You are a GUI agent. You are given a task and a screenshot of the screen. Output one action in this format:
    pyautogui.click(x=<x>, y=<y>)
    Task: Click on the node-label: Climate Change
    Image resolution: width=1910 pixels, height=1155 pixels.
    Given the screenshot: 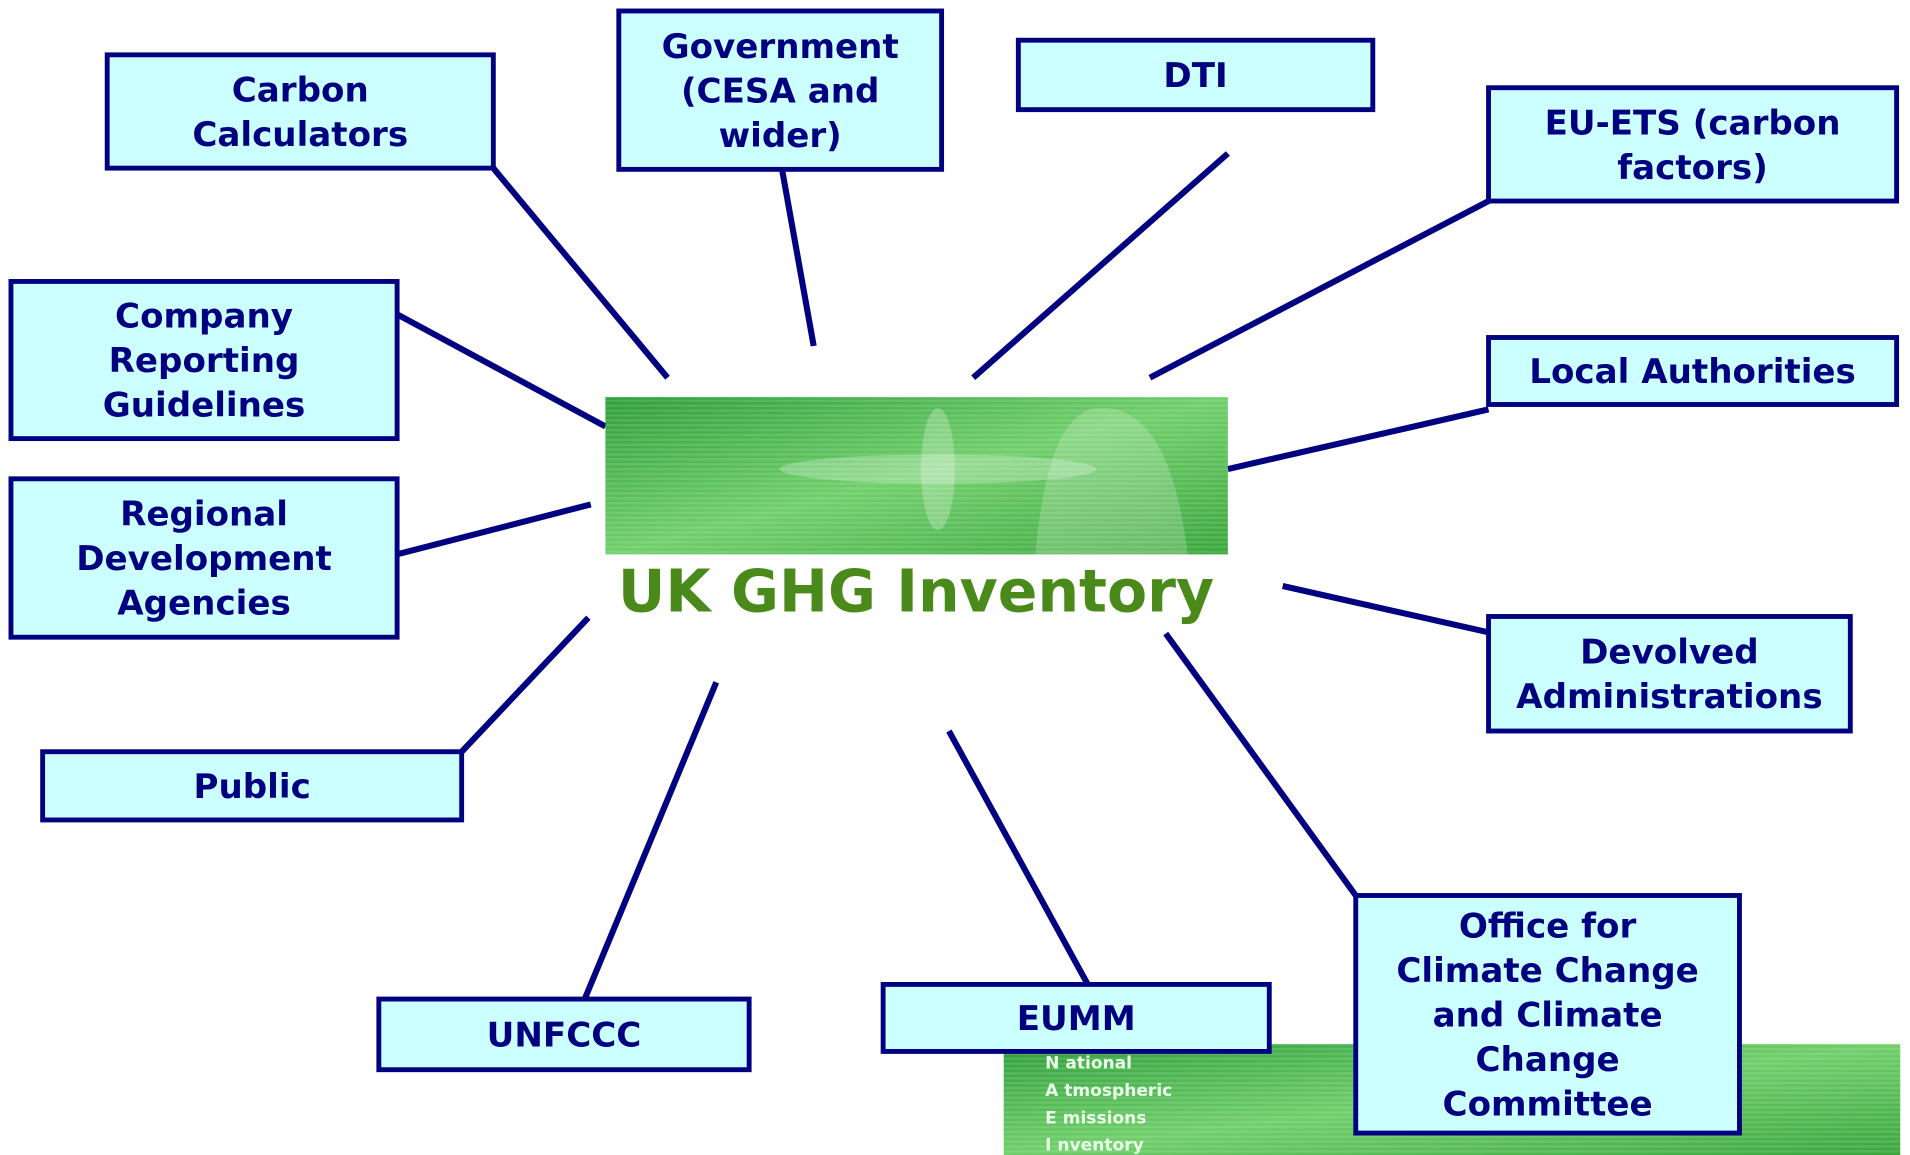 What is the action you would take?
    pyautogui.click(x=1547, y=971)
    